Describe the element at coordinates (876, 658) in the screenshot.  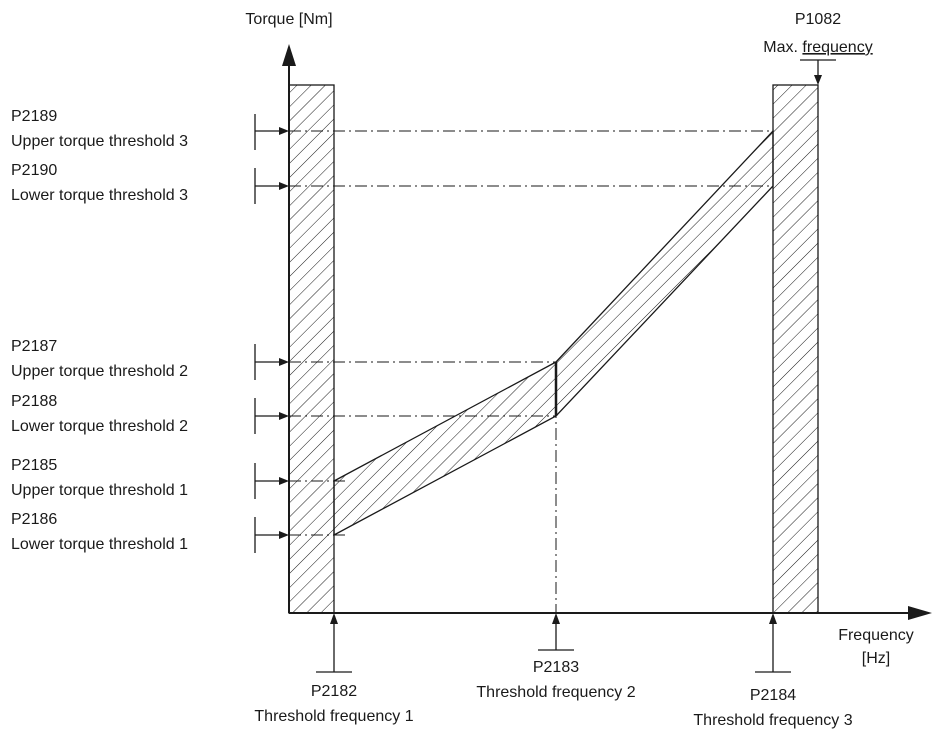
I see `x-axis-label-line2: [Hz]` at that location.